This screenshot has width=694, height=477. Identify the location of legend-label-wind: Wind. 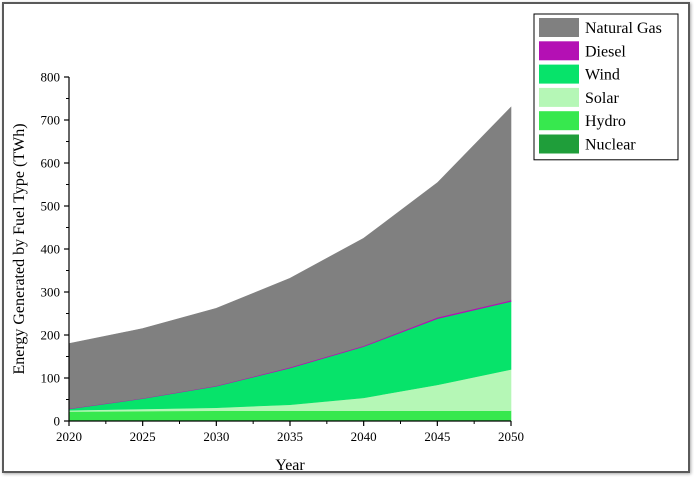
(602, 75).